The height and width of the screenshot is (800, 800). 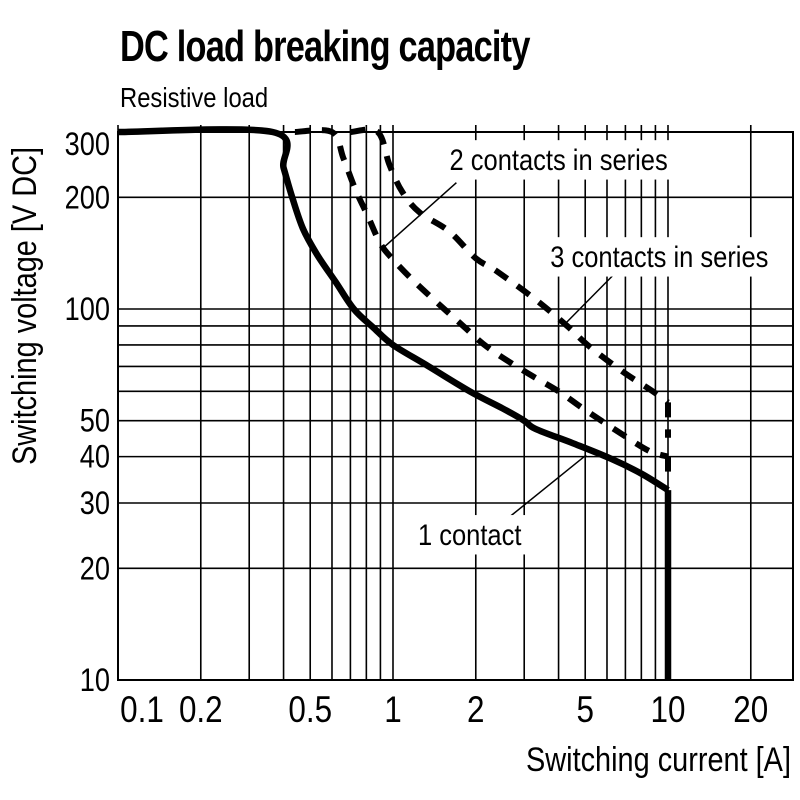 I want to click on chart-subtitle: Resistive load, so click(x=194, y=97).